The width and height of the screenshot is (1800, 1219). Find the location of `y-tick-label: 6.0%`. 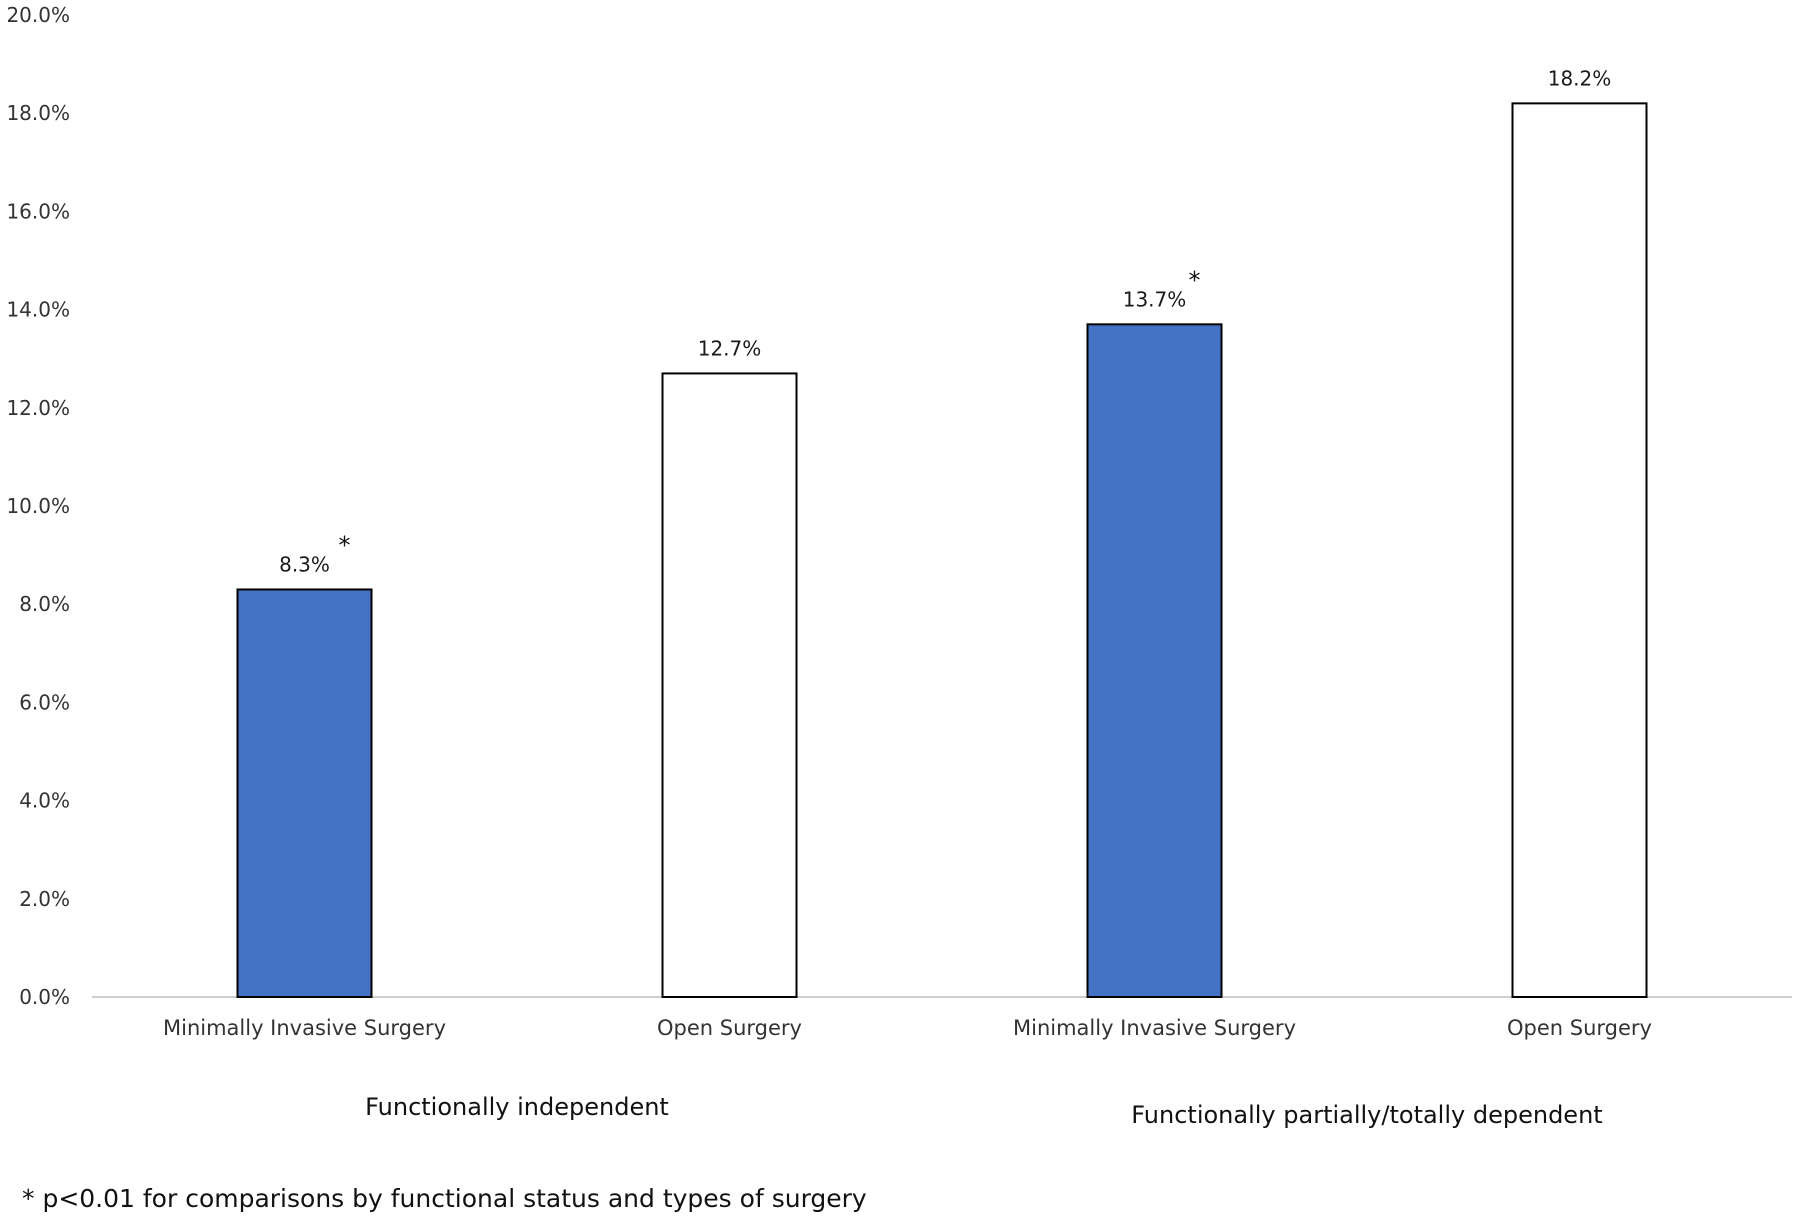

y-tick-label: 6.0% is located at coordinates (44, 702).